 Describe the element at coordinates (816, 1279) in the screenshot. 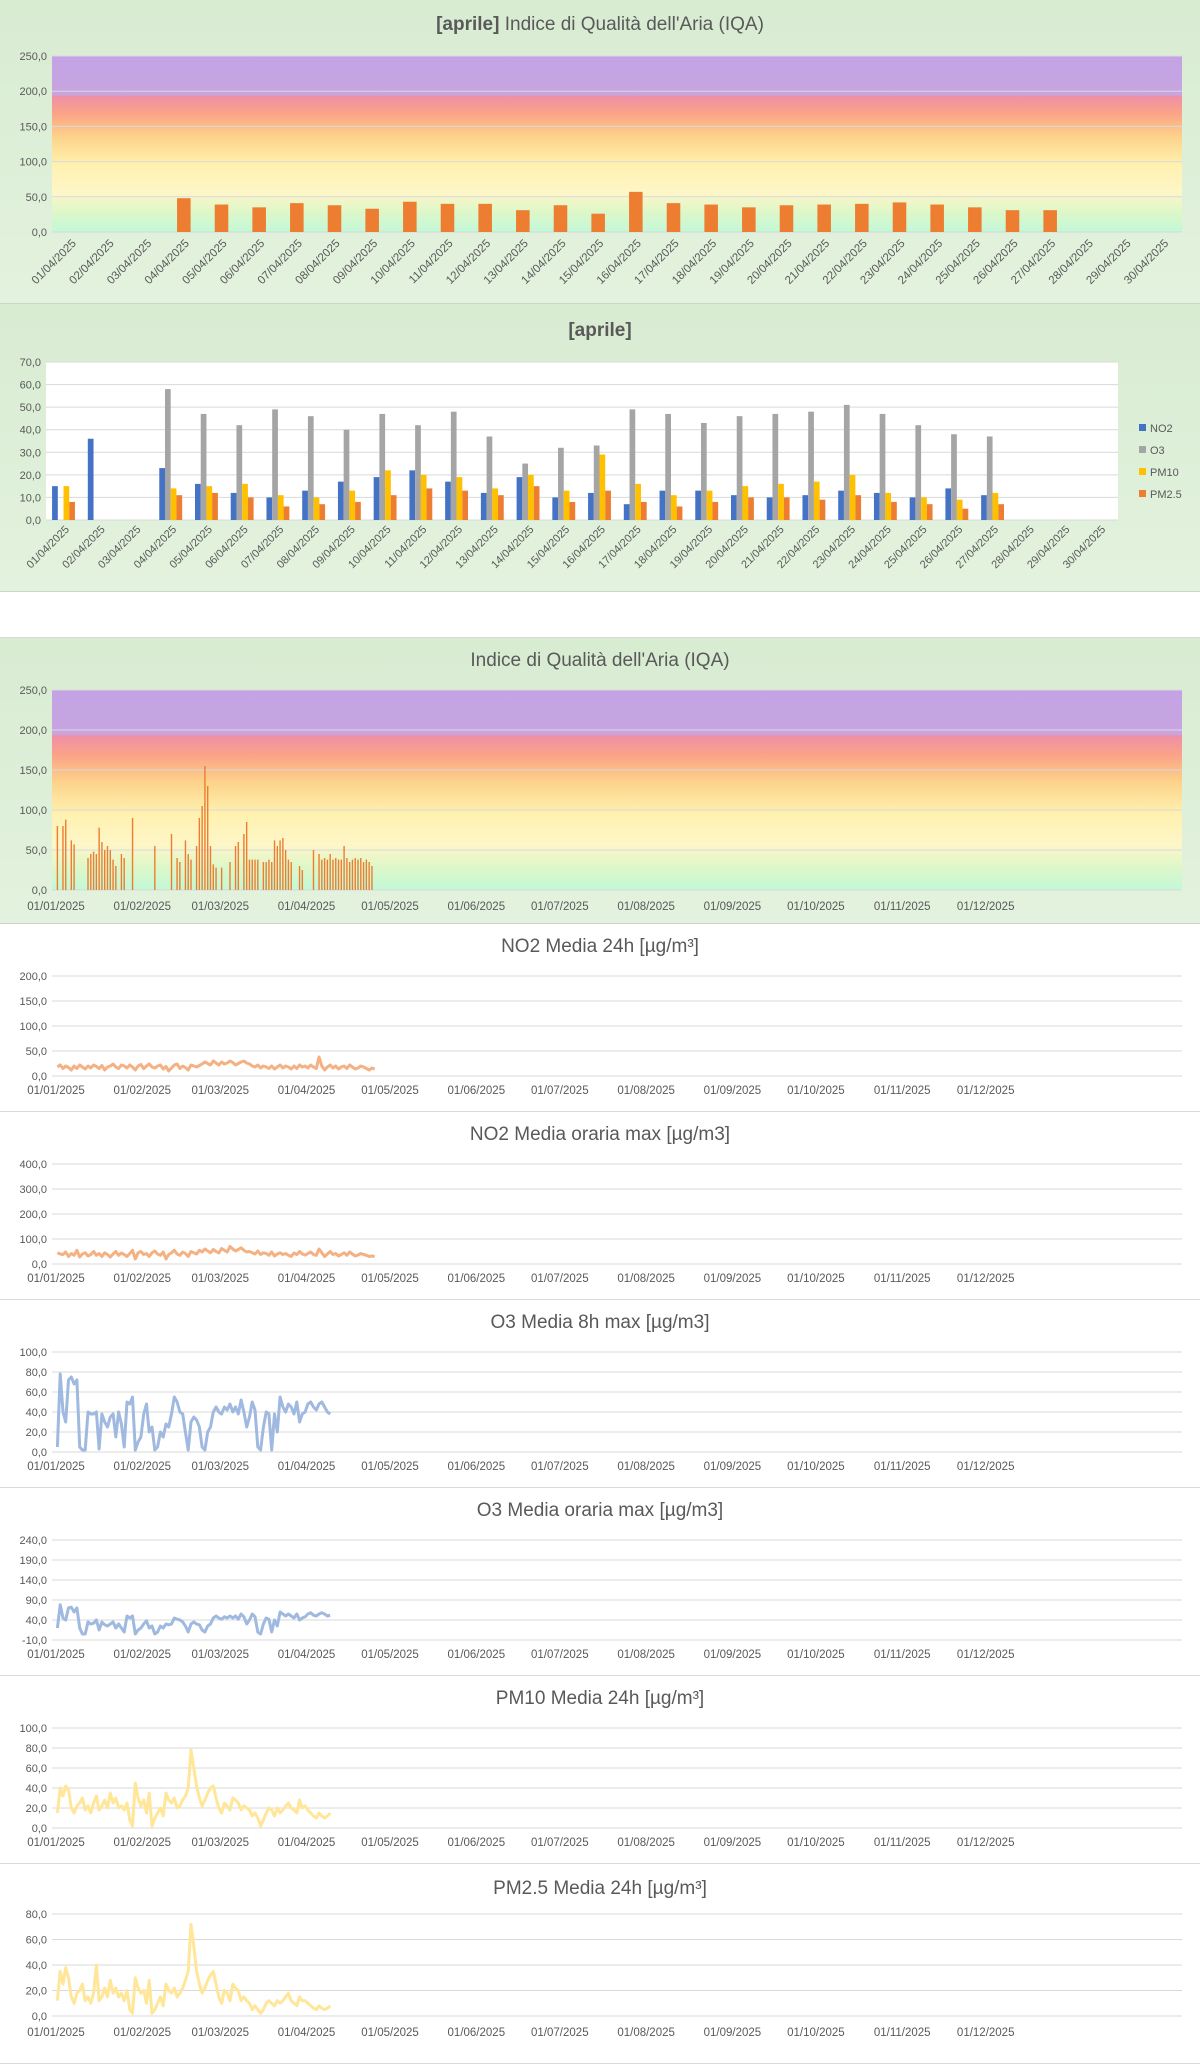

I see `x-tick-label: 01/10/2025` at that location.